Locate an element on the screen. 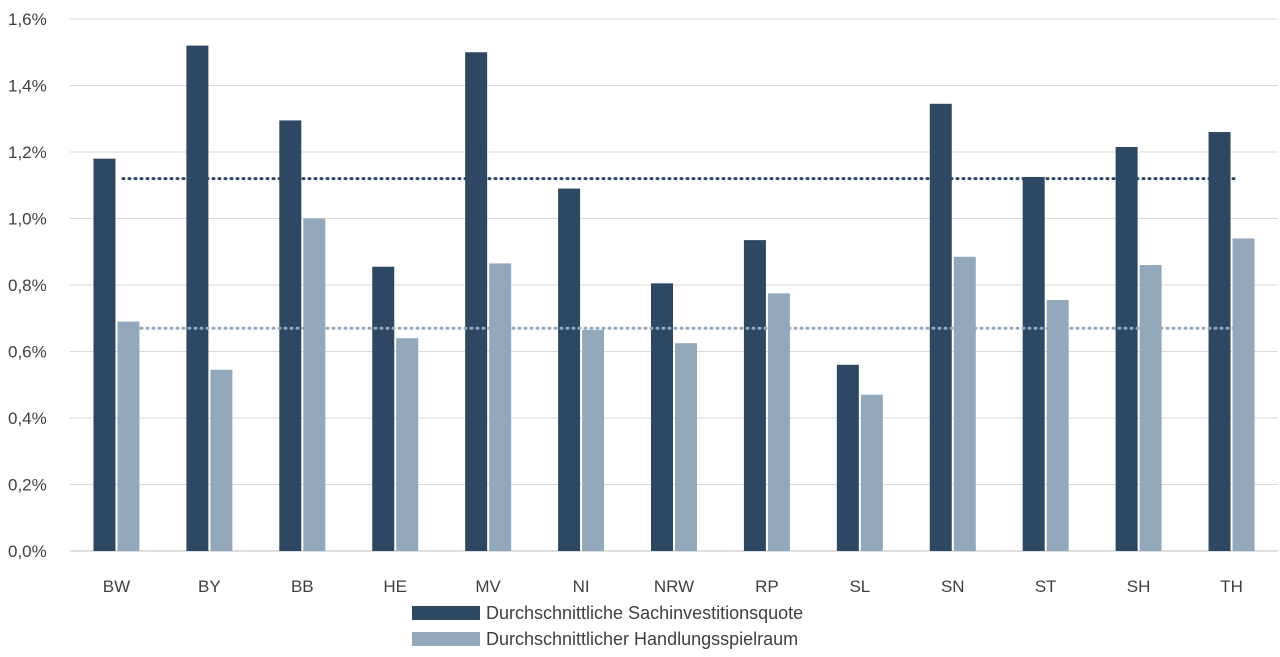 The height and width of the screenshot is (657, 1280). x-axis-ticks: BW BY BB HE MV NI NRW RP SL SN ST SH TH is located at coordinates (673, 586).